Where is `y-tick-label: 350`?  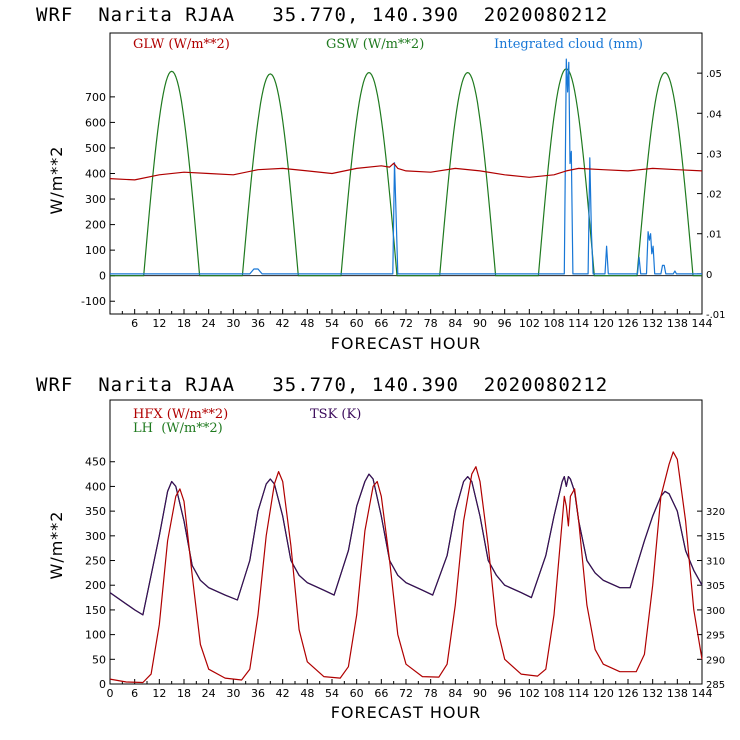 y-tick-label: 350 is located at coordinates (95, 511).